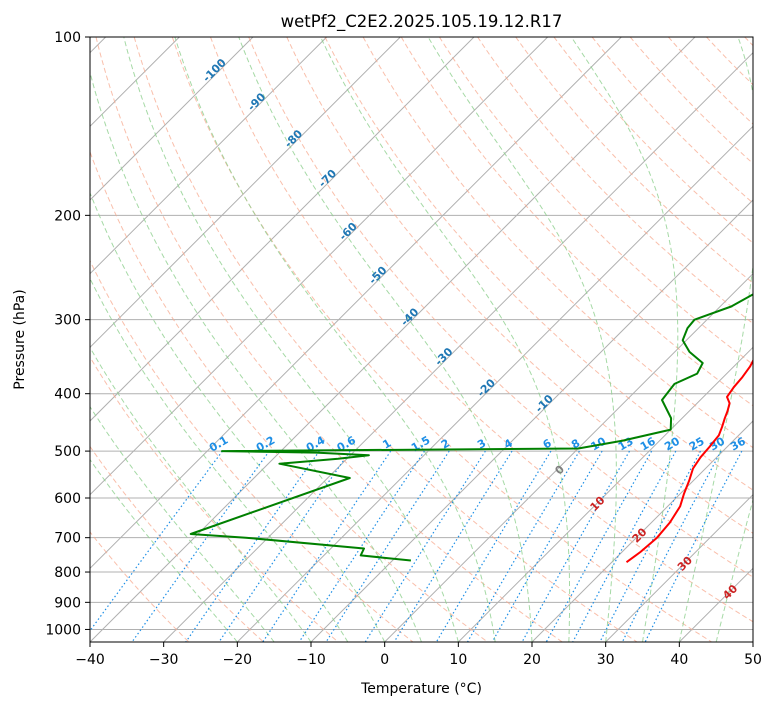 This screenshot has width=775, height=708. I want to click on chart-title: wetPf2_C2E2.2025.105.19.12.R17, so click(422, 22).